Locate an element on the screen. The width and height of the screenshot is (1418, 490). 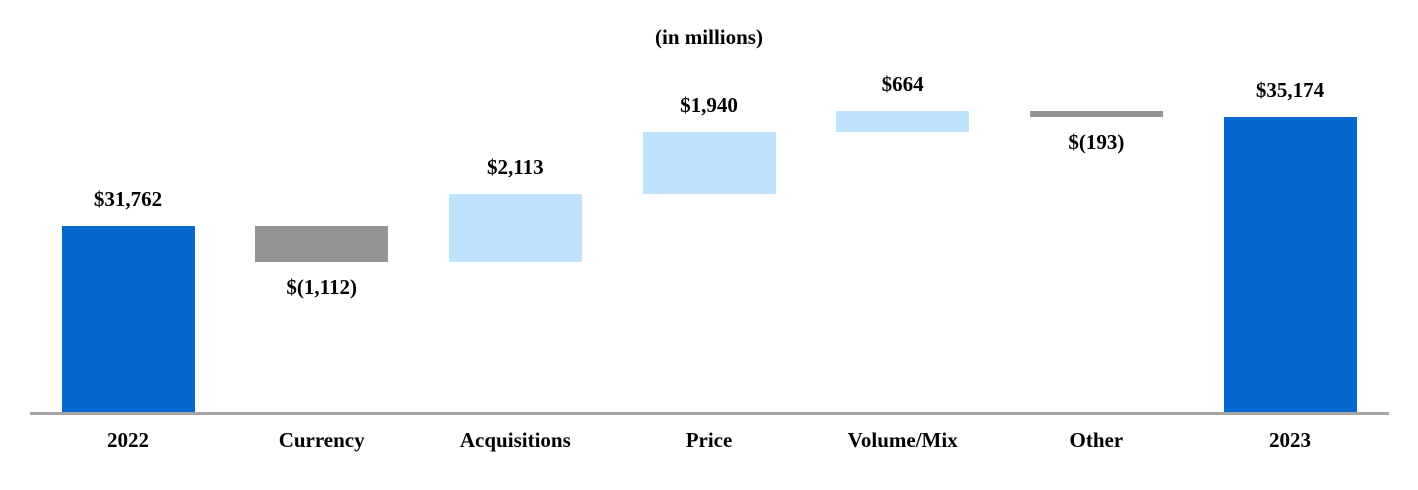
x-axis-line is located at coordinates (709, 413).